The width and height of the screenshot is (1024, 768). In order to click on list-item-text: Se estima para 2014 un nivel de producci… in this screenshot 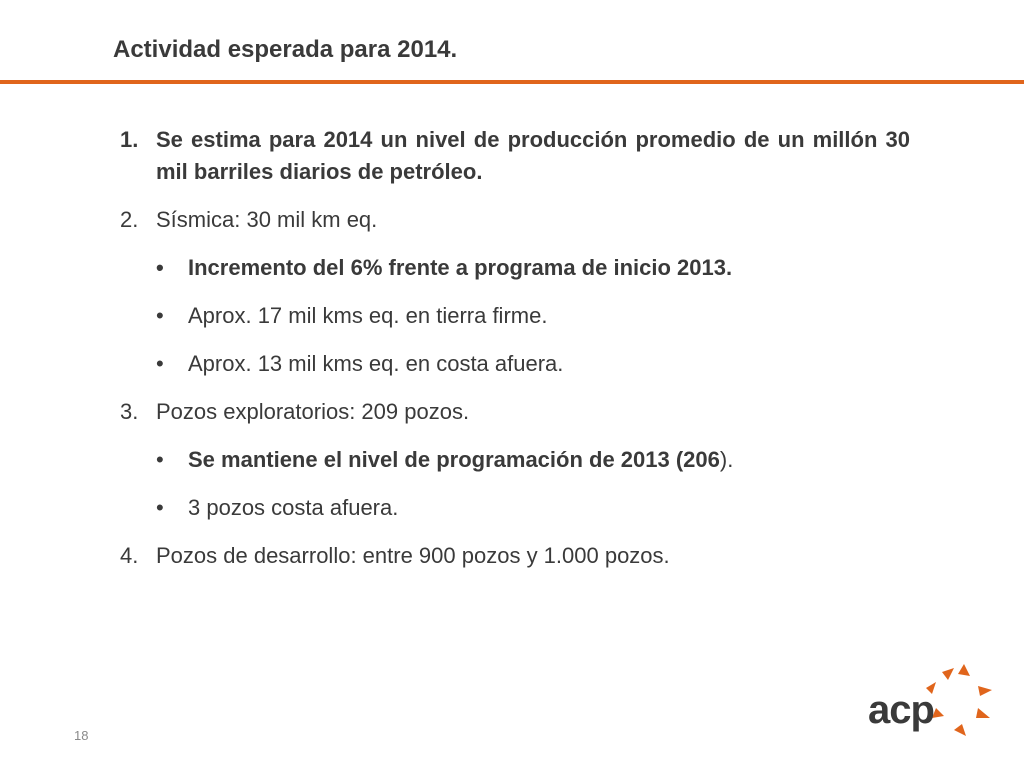, I will do `click(533, 155)`.